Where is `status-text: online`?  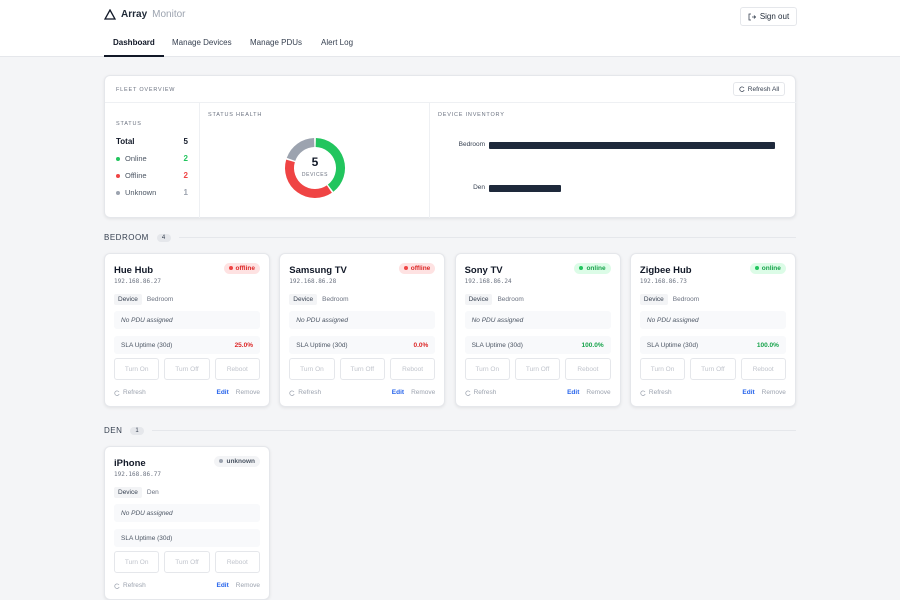
status-text: online is located at coordinates (771, 268).